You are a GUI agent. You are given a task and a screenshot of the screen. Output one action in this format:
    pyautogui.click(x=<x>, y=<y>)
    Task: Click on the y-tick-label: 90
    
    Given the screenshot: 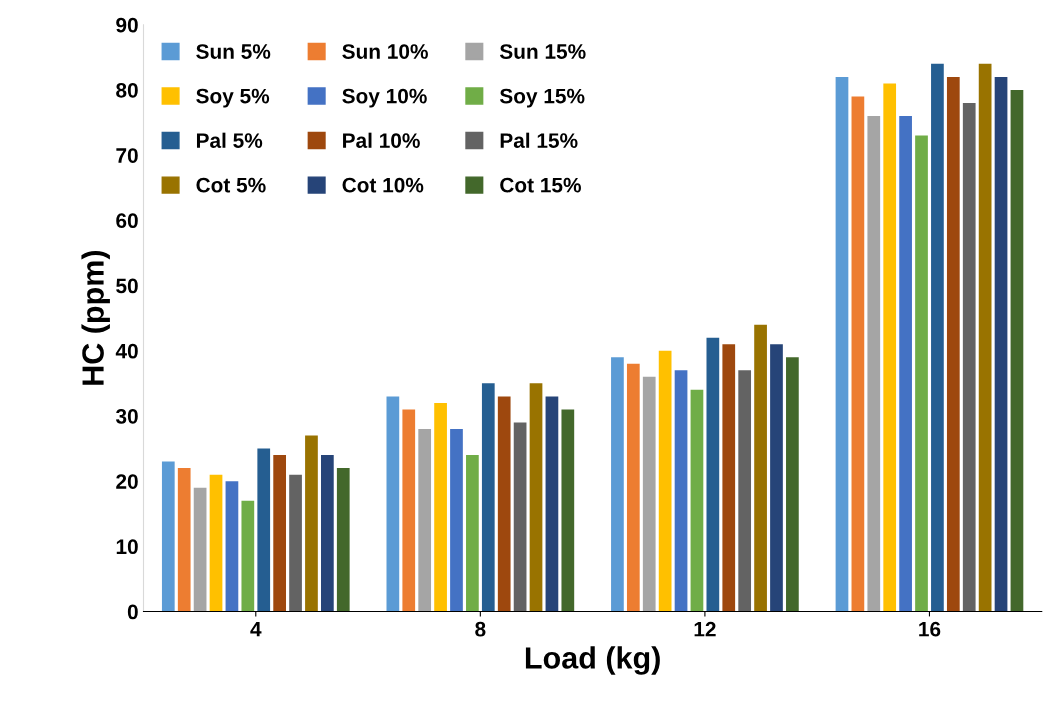 What is the action you would take?
    pyautogui.click(x=127, y=25)
    